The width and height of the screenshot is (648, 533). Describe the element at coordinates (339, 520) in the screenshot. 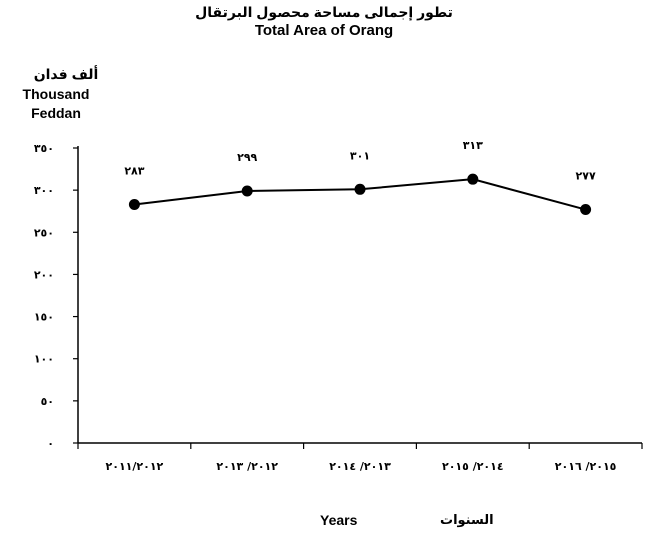

I see `x-axis-label-english: Years` at that location.